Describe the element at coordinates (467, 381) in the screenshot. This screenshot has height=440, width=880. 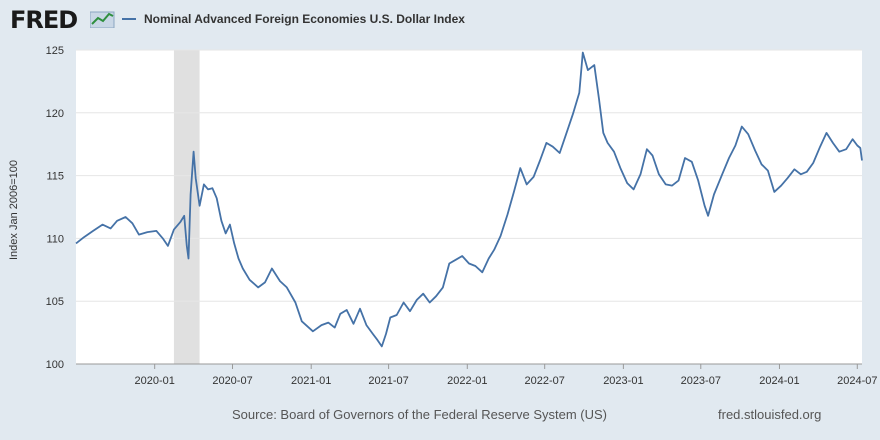
I see `x-tick-label: 2022-01` at that location.